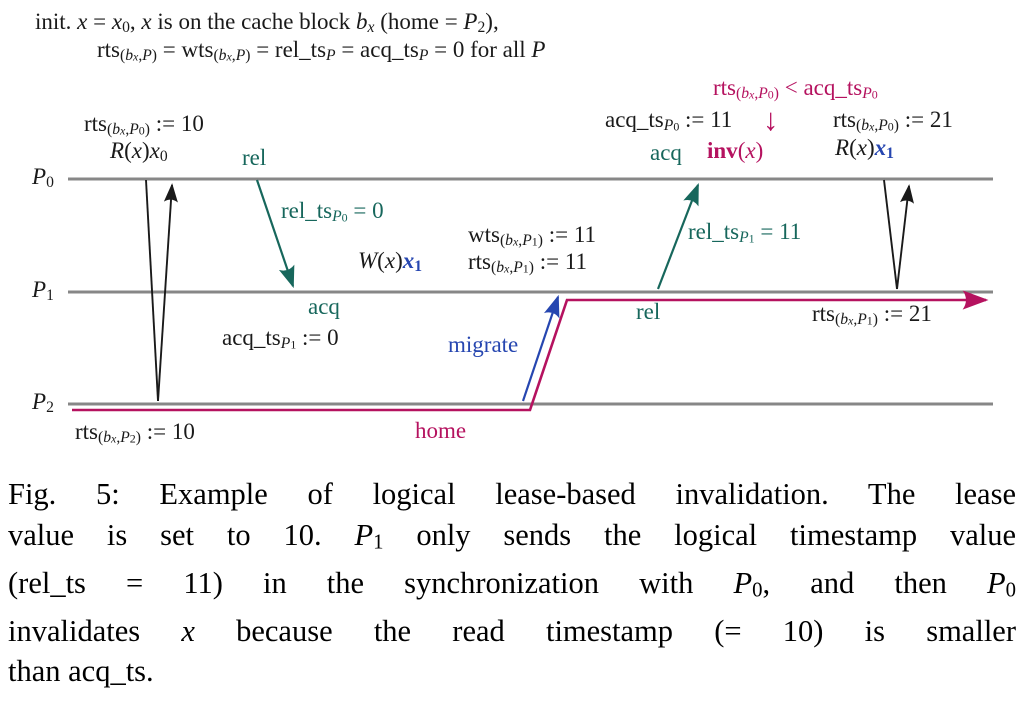  What do you see at coordinates (666, 152) in the screenshot?
I see `label-acq-2: acq` at bounding box center [666, 152].